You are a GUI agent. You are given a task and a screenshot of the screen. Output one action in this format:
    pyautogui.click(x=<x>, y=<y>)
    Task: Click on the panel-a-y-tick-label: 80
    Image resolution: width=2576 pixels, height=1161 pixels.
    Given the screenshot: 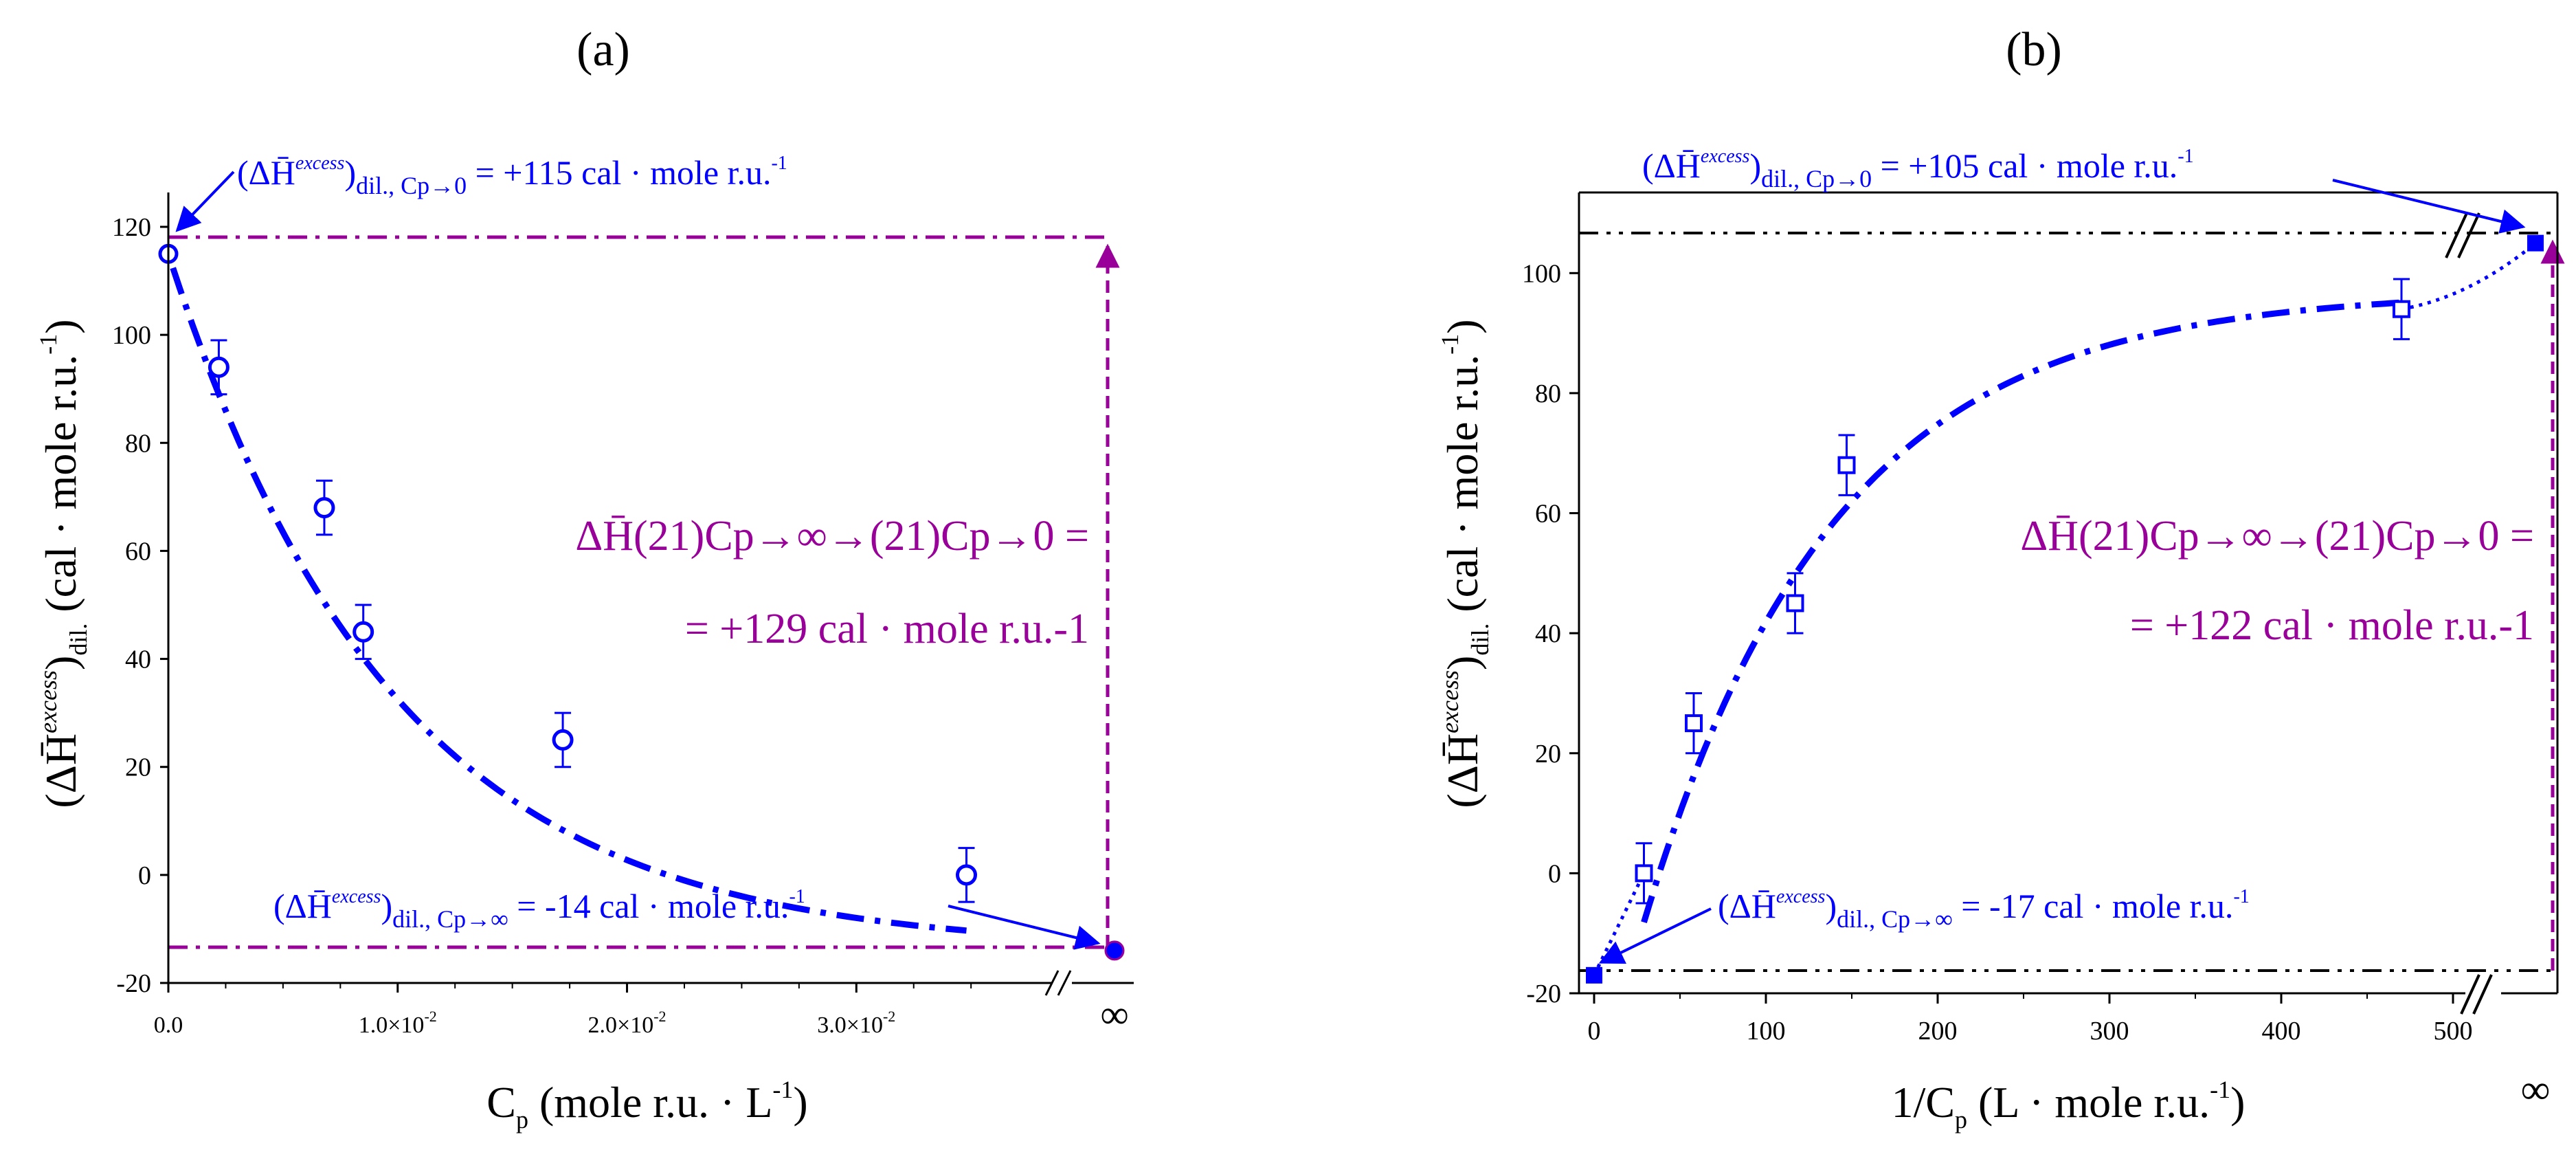 What is the action you would take?
    pyautogui.click(x=138, y=444)
    